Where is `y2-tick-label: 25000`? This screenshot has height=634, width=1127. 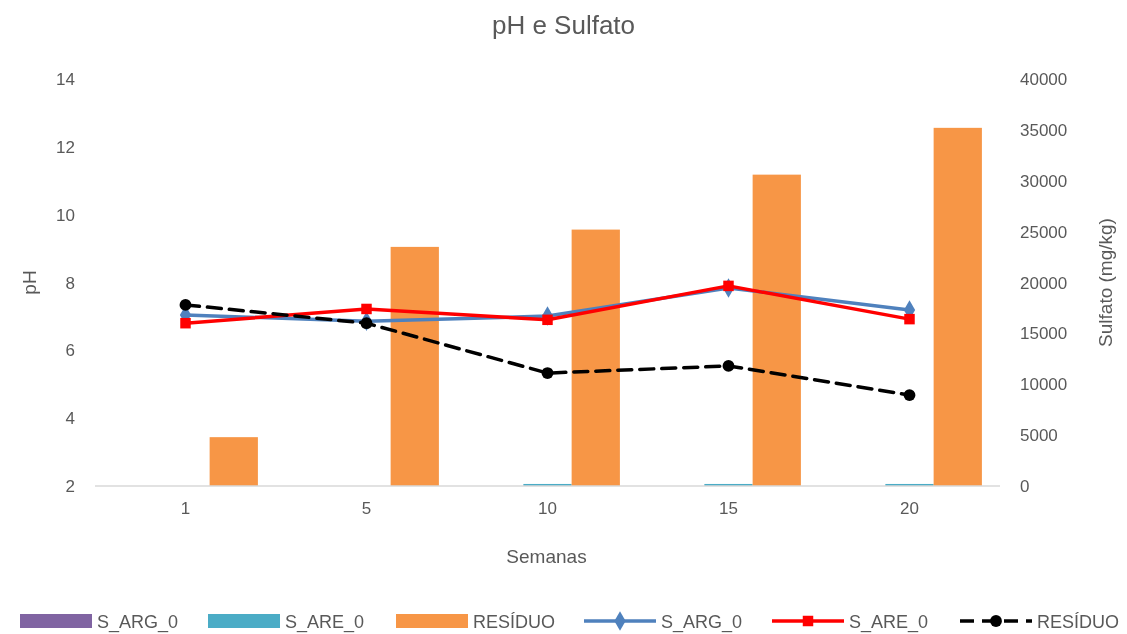
y2-tick-label: 25000 is located at coordinates (1044, 232).